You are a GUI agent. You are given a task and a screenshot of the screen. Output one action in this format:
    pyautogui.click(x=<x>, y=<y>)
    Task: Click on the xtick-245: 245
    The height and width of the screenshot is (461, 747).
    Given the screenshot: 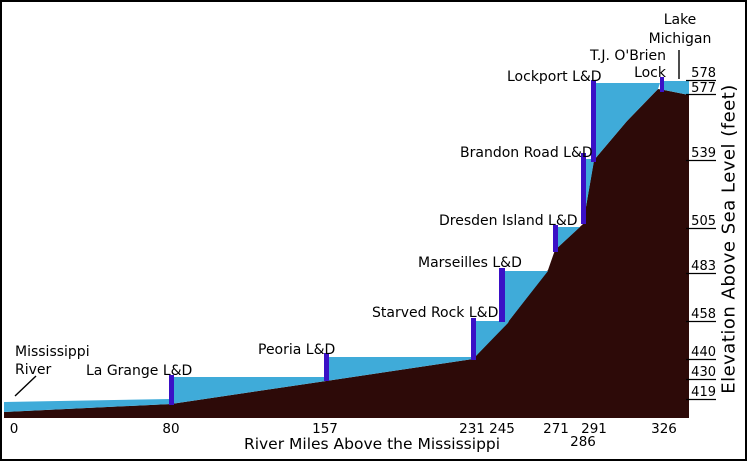 What is the action you would take?
    pyautogui.click(x=502, y=429)
    